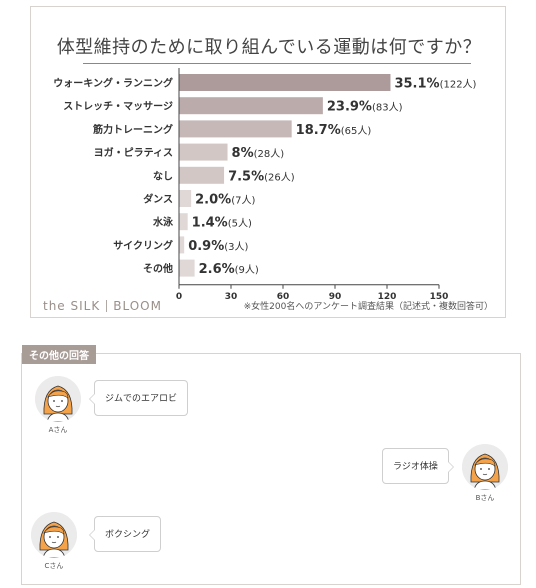  What do you see at coordinates (261, 176) in the screenshot?
I see `data-label: 7.5%(26人)` at bounding box center [261, 176].